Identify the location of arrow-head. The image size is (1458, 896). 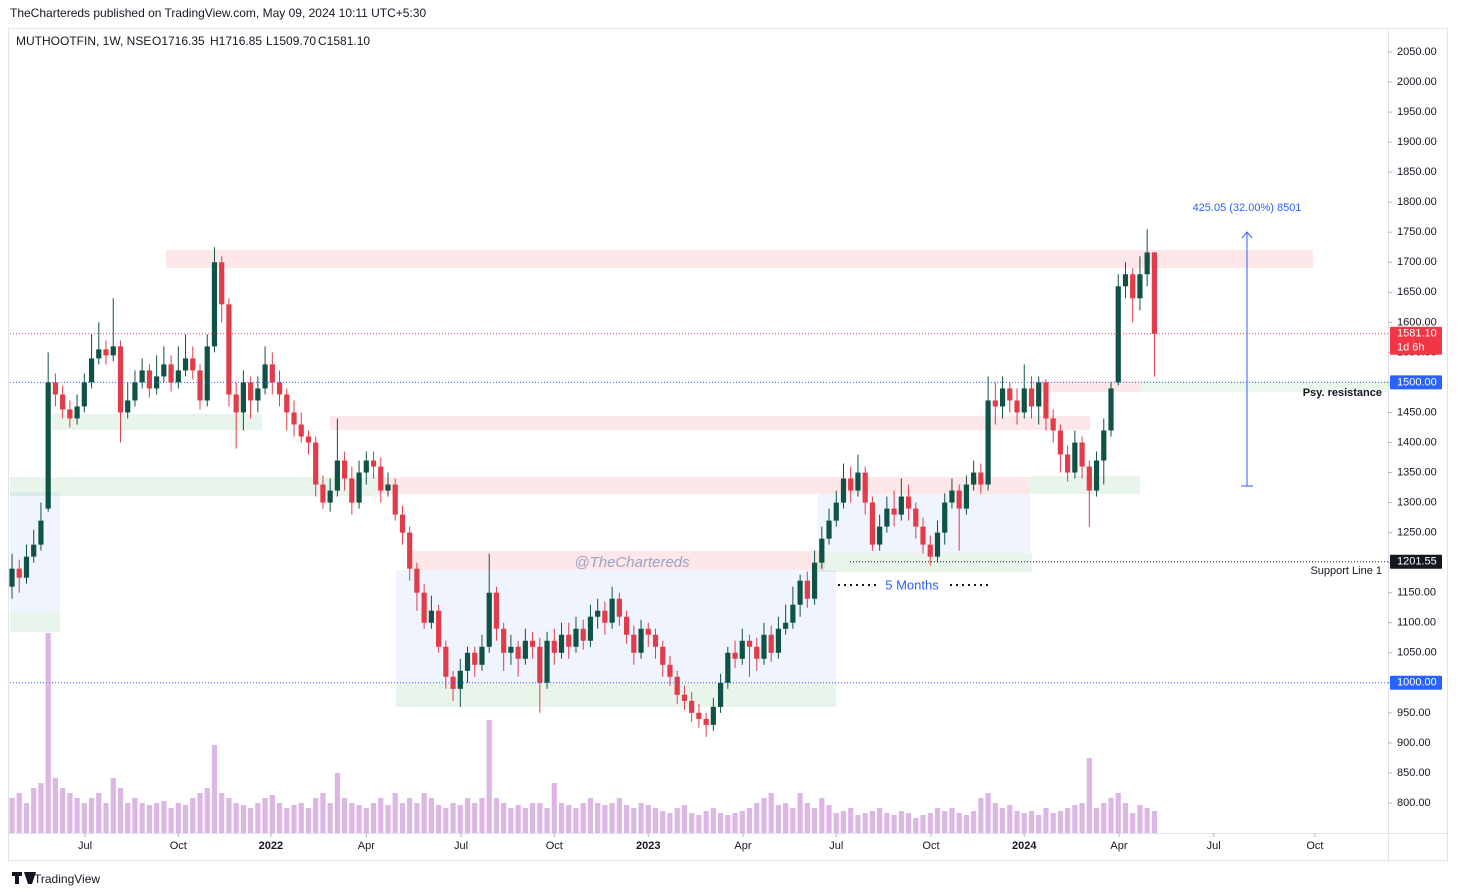
(1247, 235).